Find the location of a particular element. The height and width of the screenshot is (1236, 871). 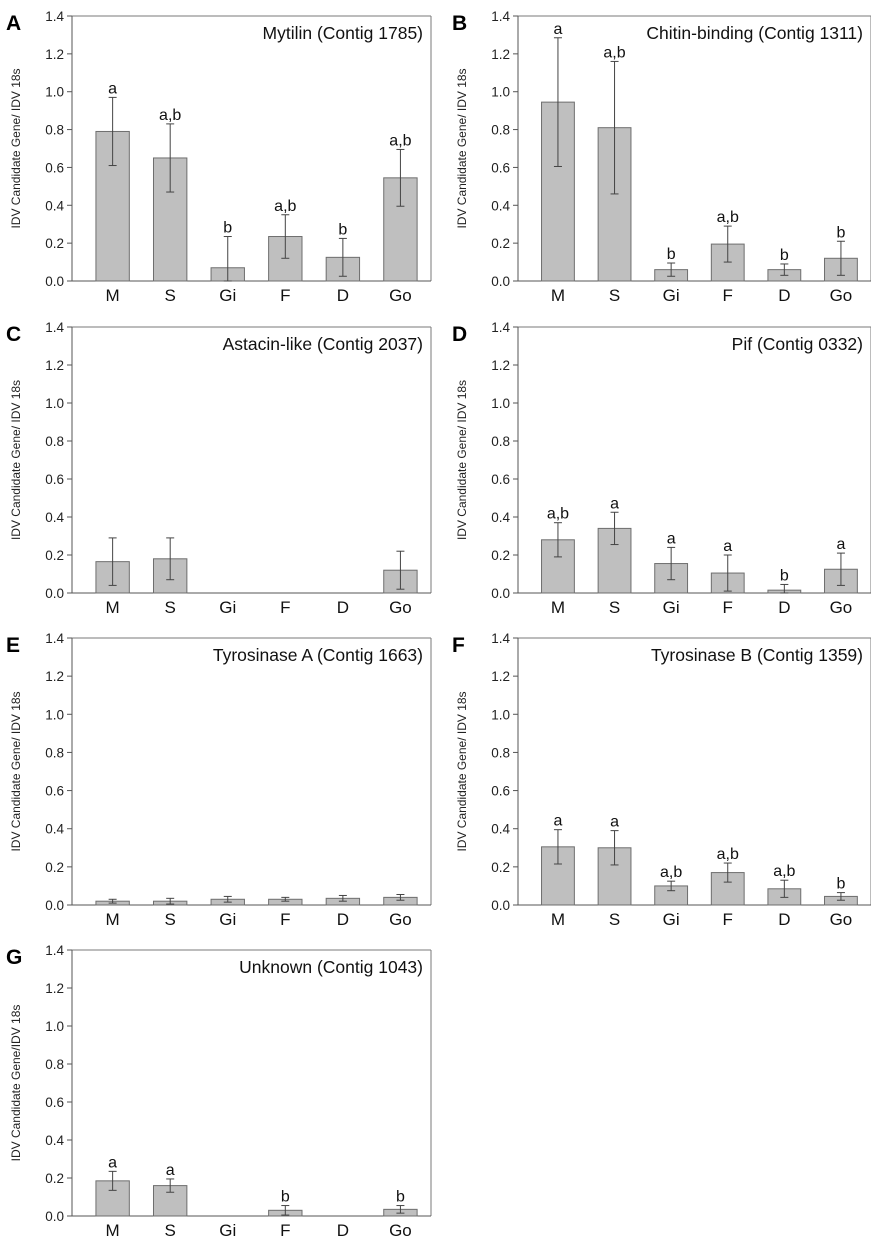

chart-title: Tyrosinase A (Contig 1663) is located at coordinates (318, 655).